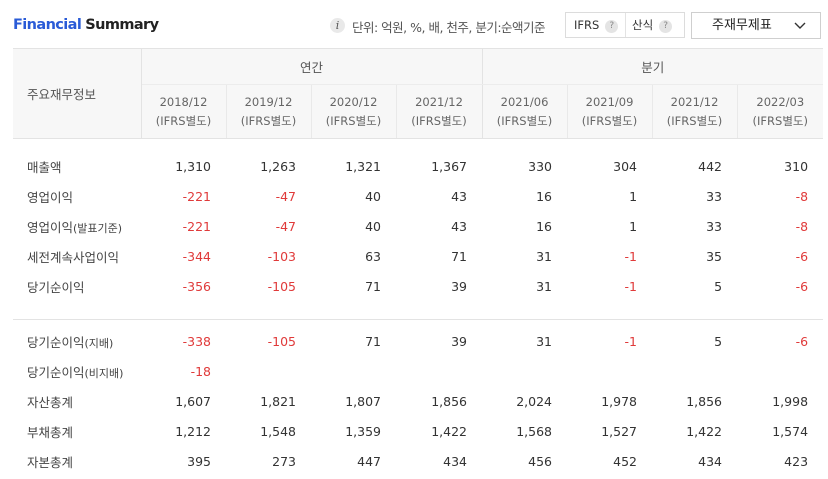  Describe the element at coordinates (742, 25) in the screenshot. I see `statement-type-value: 주재무제표` at that location.